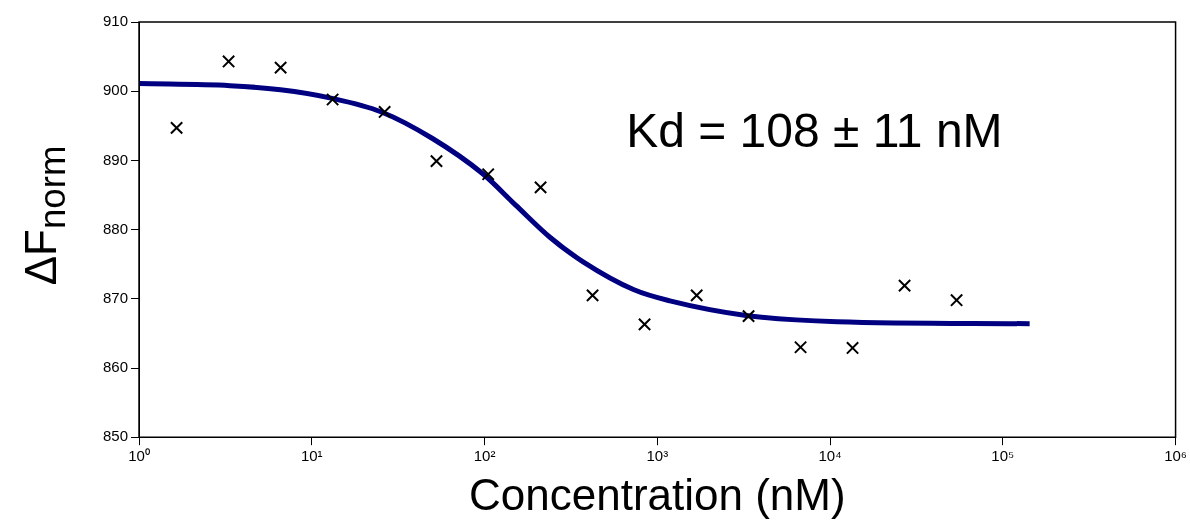  Describe the element at coordinates (1175, 456) in the screenshot. I see `x-tick-label: 10⁶` at that location.